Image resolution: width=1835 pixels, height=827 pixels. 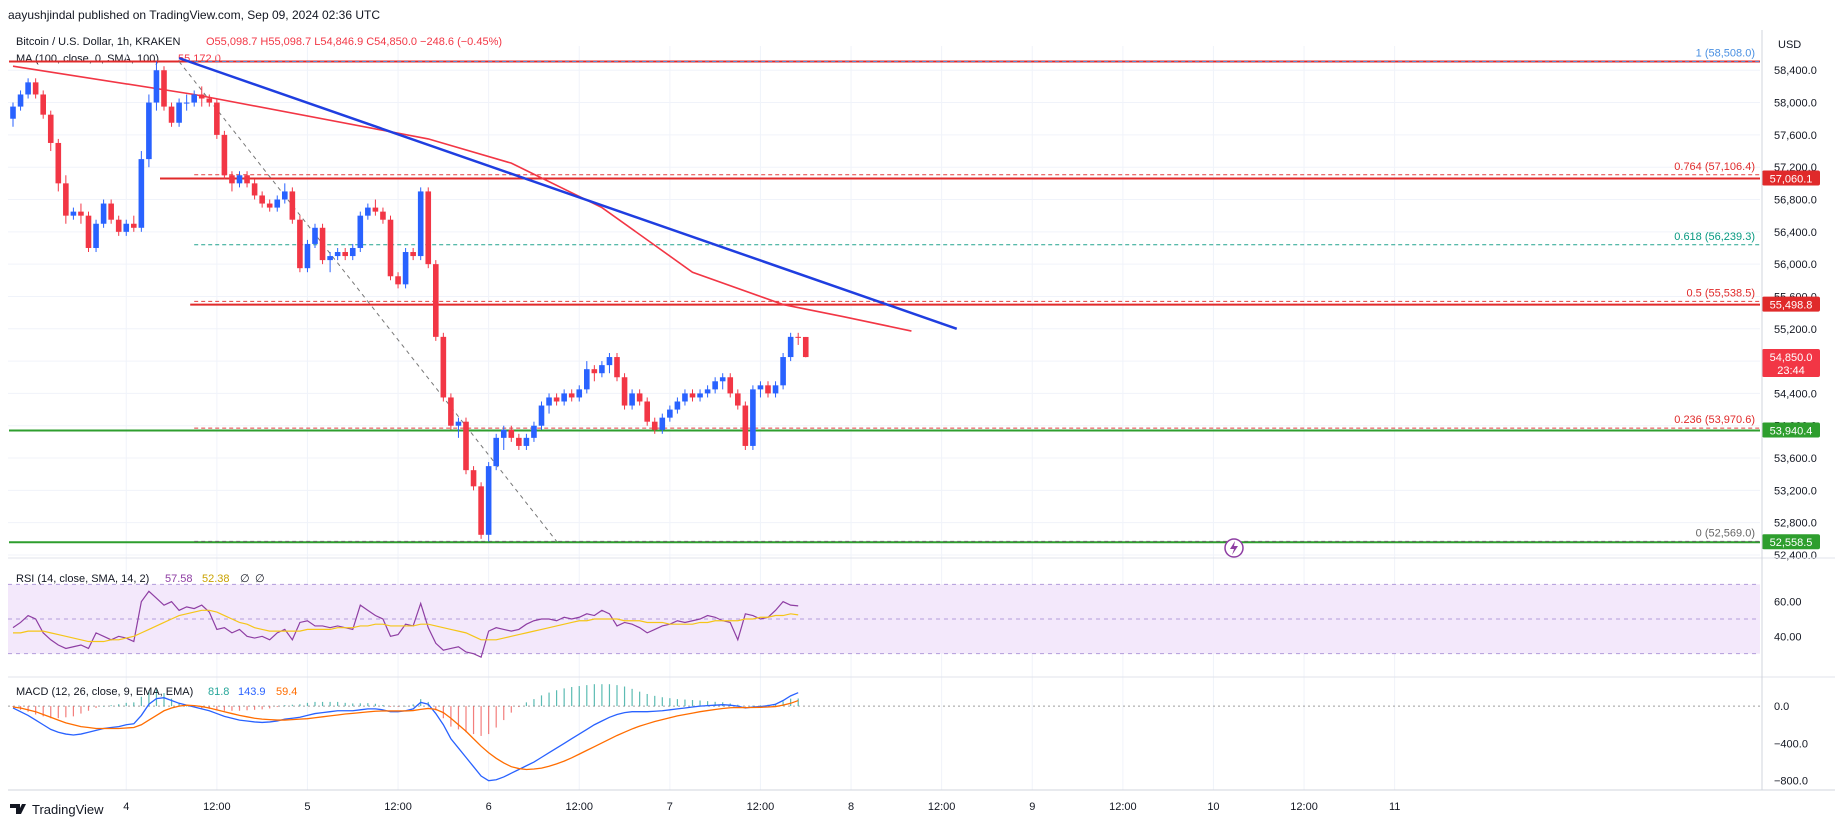 I want to click on fib-level-label: 0.764 (57,106.4), so click(x=1714, y=167).